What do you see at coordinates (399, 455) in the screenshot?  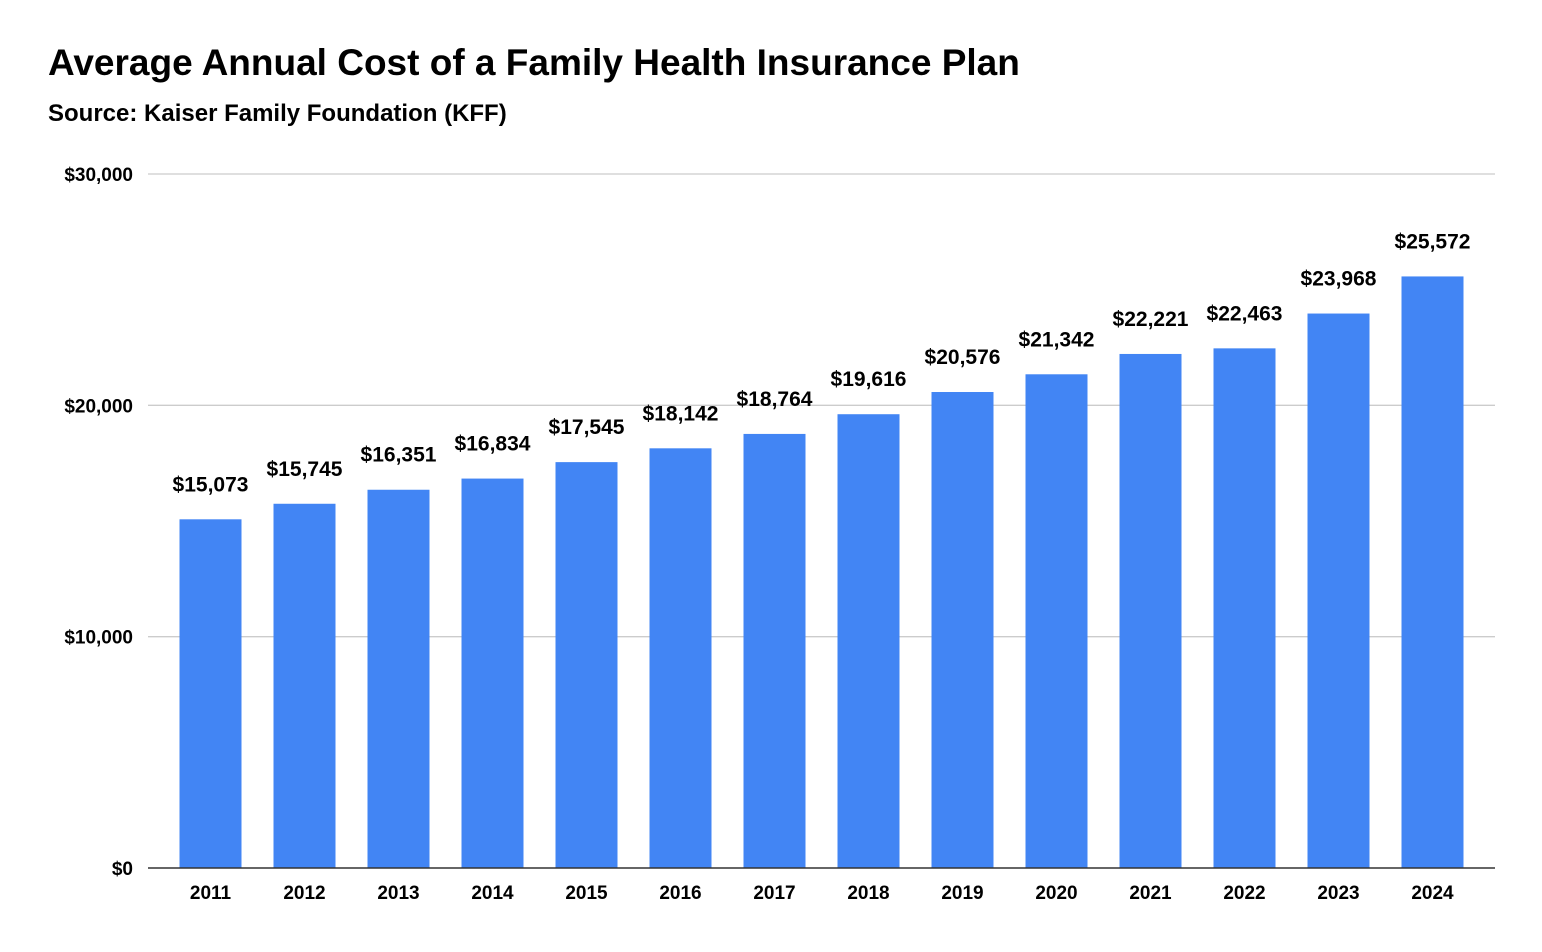 I see `data-label: $16,351` at bounding box center [399, 455].